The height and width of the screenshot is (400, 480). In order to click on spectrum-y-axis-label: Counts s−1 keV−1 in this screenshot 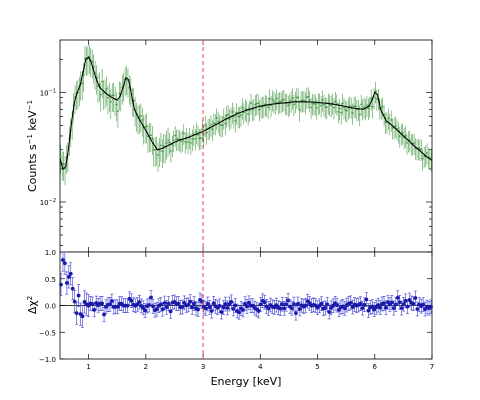, I will do `click(32, 146)`.